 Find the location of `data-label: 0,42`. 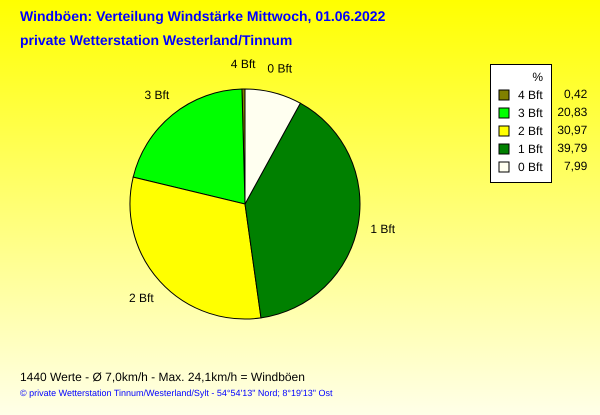

data-label: 0,42 is located at coordinates (575, 94).